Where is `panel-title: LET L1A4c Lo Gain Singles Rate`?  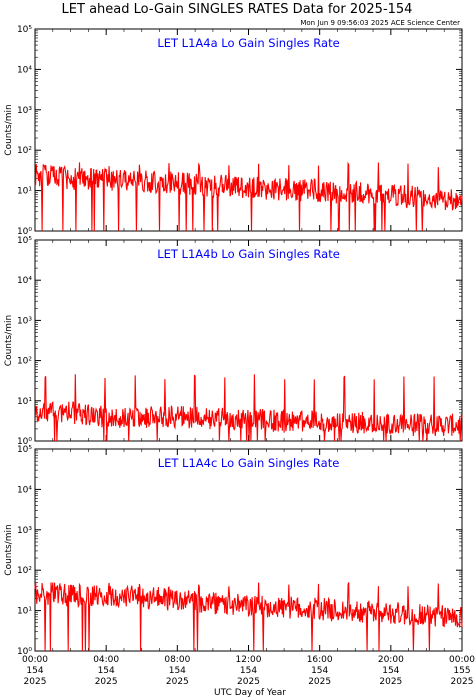
panel-title: LET L1A4c Lo Gain Singles Rate is located at coordinates (249, 463).